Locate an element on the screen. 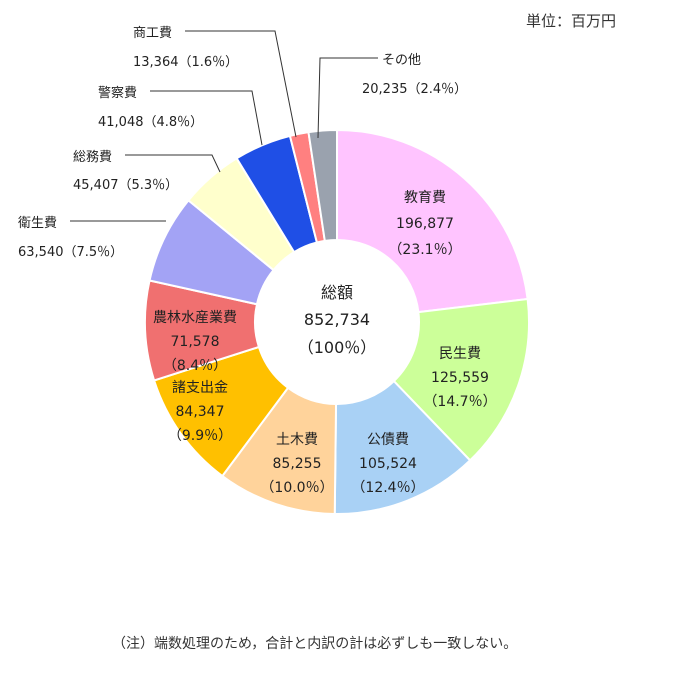 The height and width of the screenshot is (678, 700). slice-label-name: 土木費 is located at coordinates (297, 440).